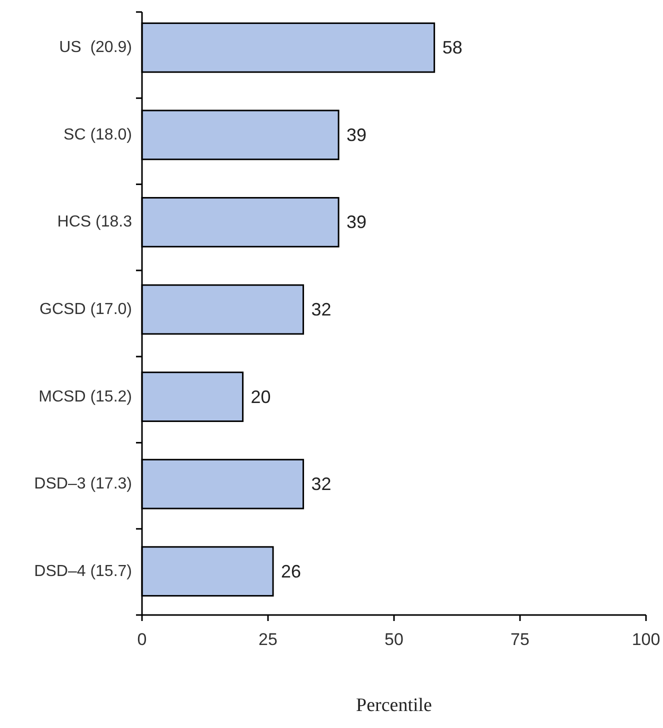  Describe the element at coordinates (94, 222) in the screenshot. I see `y-tick-label: HCS (18.3` at that location.